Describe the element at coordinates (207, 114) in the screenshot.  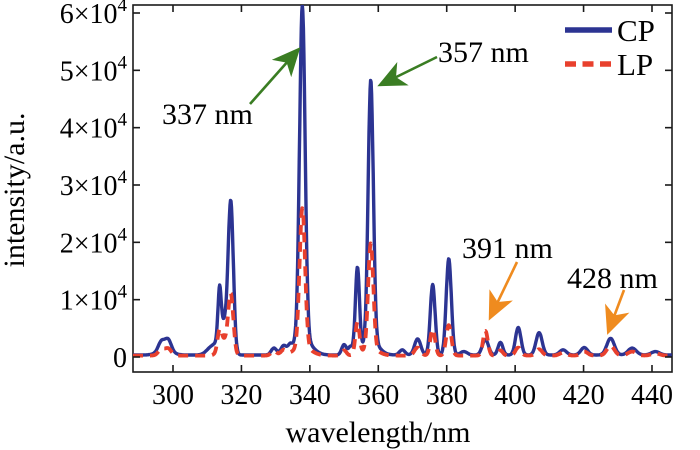
I see `annotation-text: 337 nm` at that location.